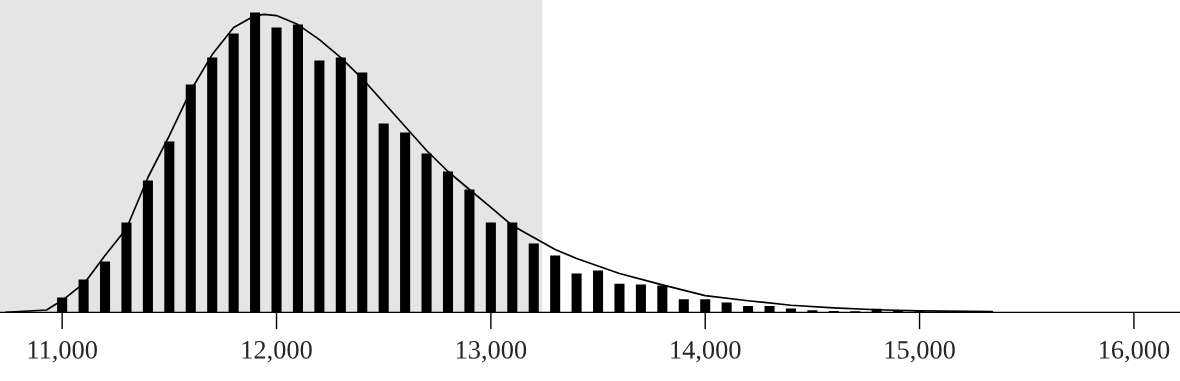 Image resolution: width=1180 pixels, height=381 pixels. Describe the element at coordinates (706, 351) in the screenshot. I see `x-tick-label: 14,000` at that location.